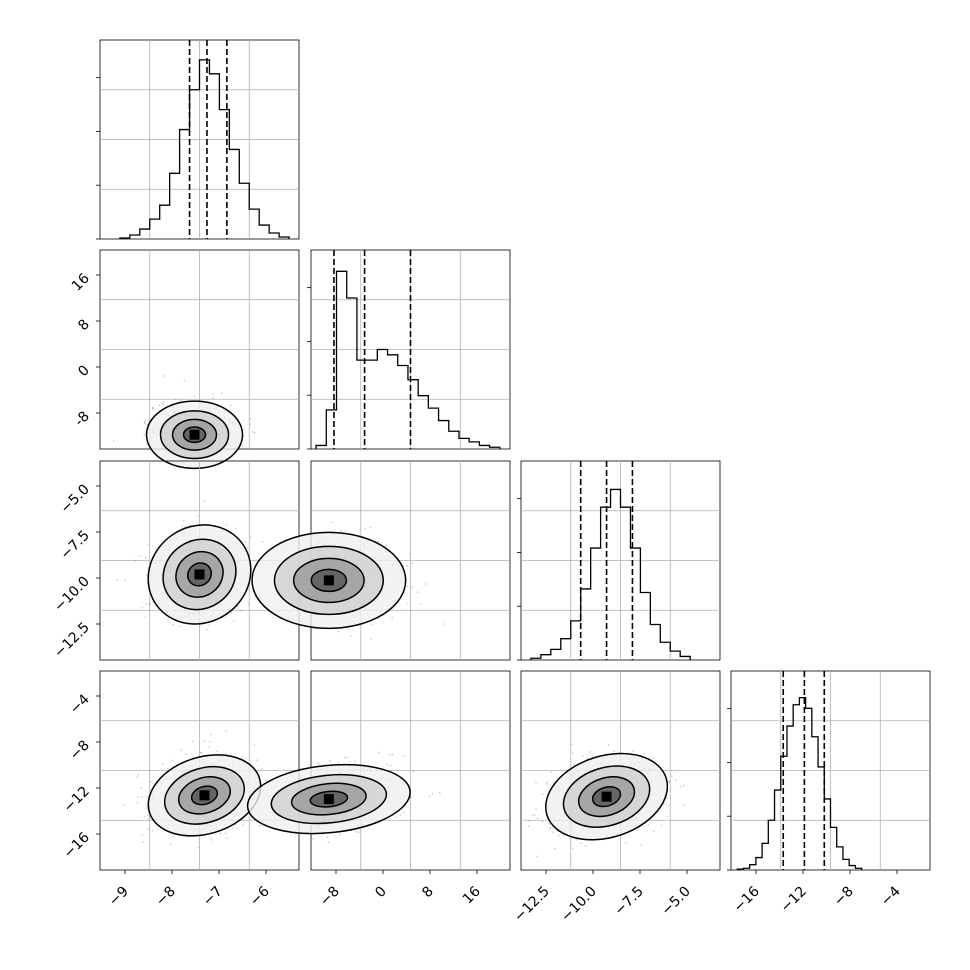  What do you see at coordinates (84, 372) in the screenshot?
I see `joint-param-1-param-2-ytick-label-2: 0` at bounding box center [84, 372].